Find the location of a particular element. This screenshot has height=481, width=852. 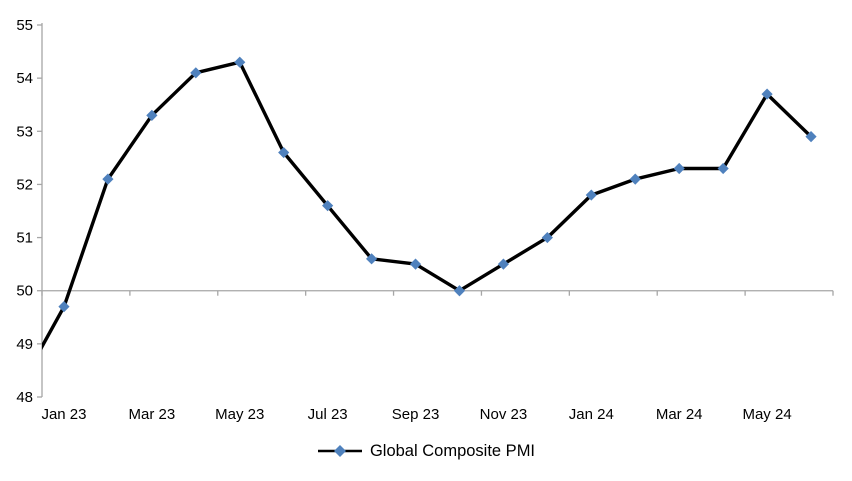

x-tick-label: Mar 24 is located at coordinates (679, 414).